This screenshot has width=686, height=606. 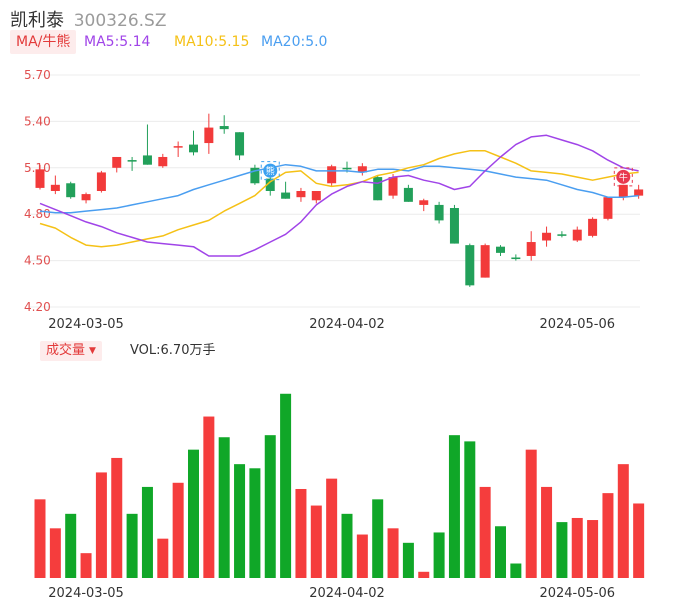 I want to click on volume-indicator-dropdown: 成交量 ▼, so click(x=71, y=351).